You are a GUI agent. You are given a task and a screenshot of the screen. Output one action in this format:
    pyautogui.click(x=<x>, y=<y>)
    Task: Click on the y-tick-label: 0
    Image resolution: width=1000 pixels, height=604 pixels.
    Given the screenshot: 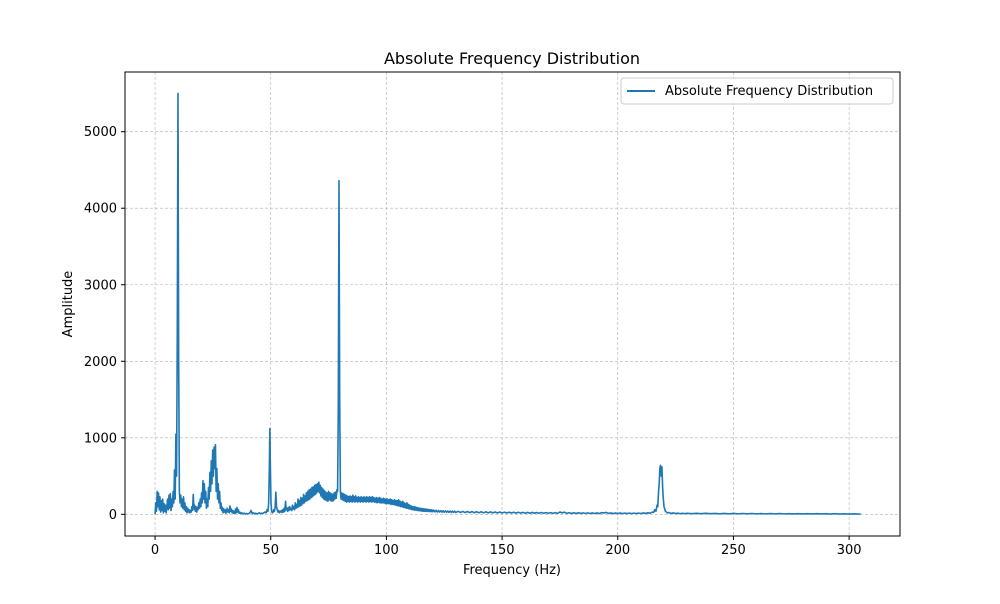 What is the action you would take?
    pyautogui.click(x=113, y=515)
    